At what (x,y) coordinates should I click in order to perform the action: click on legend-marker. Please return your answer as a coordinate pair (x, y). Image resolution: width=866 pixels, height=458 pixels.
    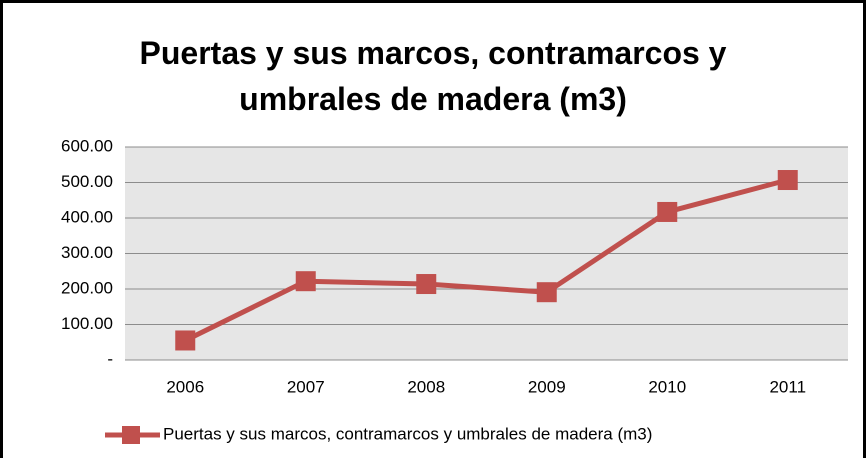
    Looking at the image, I should click on (131, 435).